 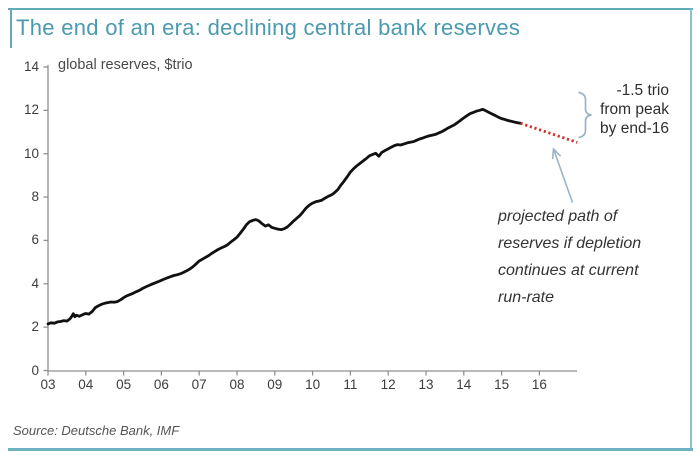 I want to click on x-tick-label: 13, so click(x=426, y=384).